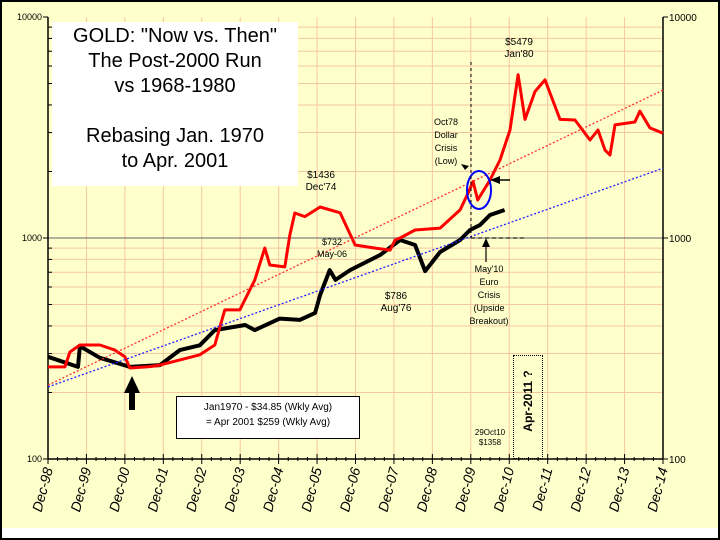 The height and width of the screenshot is (540, 720). Describe the element at coordinates (175, 61) in the screenshot. I see `title-line: The Post-2000 Run` at that location.